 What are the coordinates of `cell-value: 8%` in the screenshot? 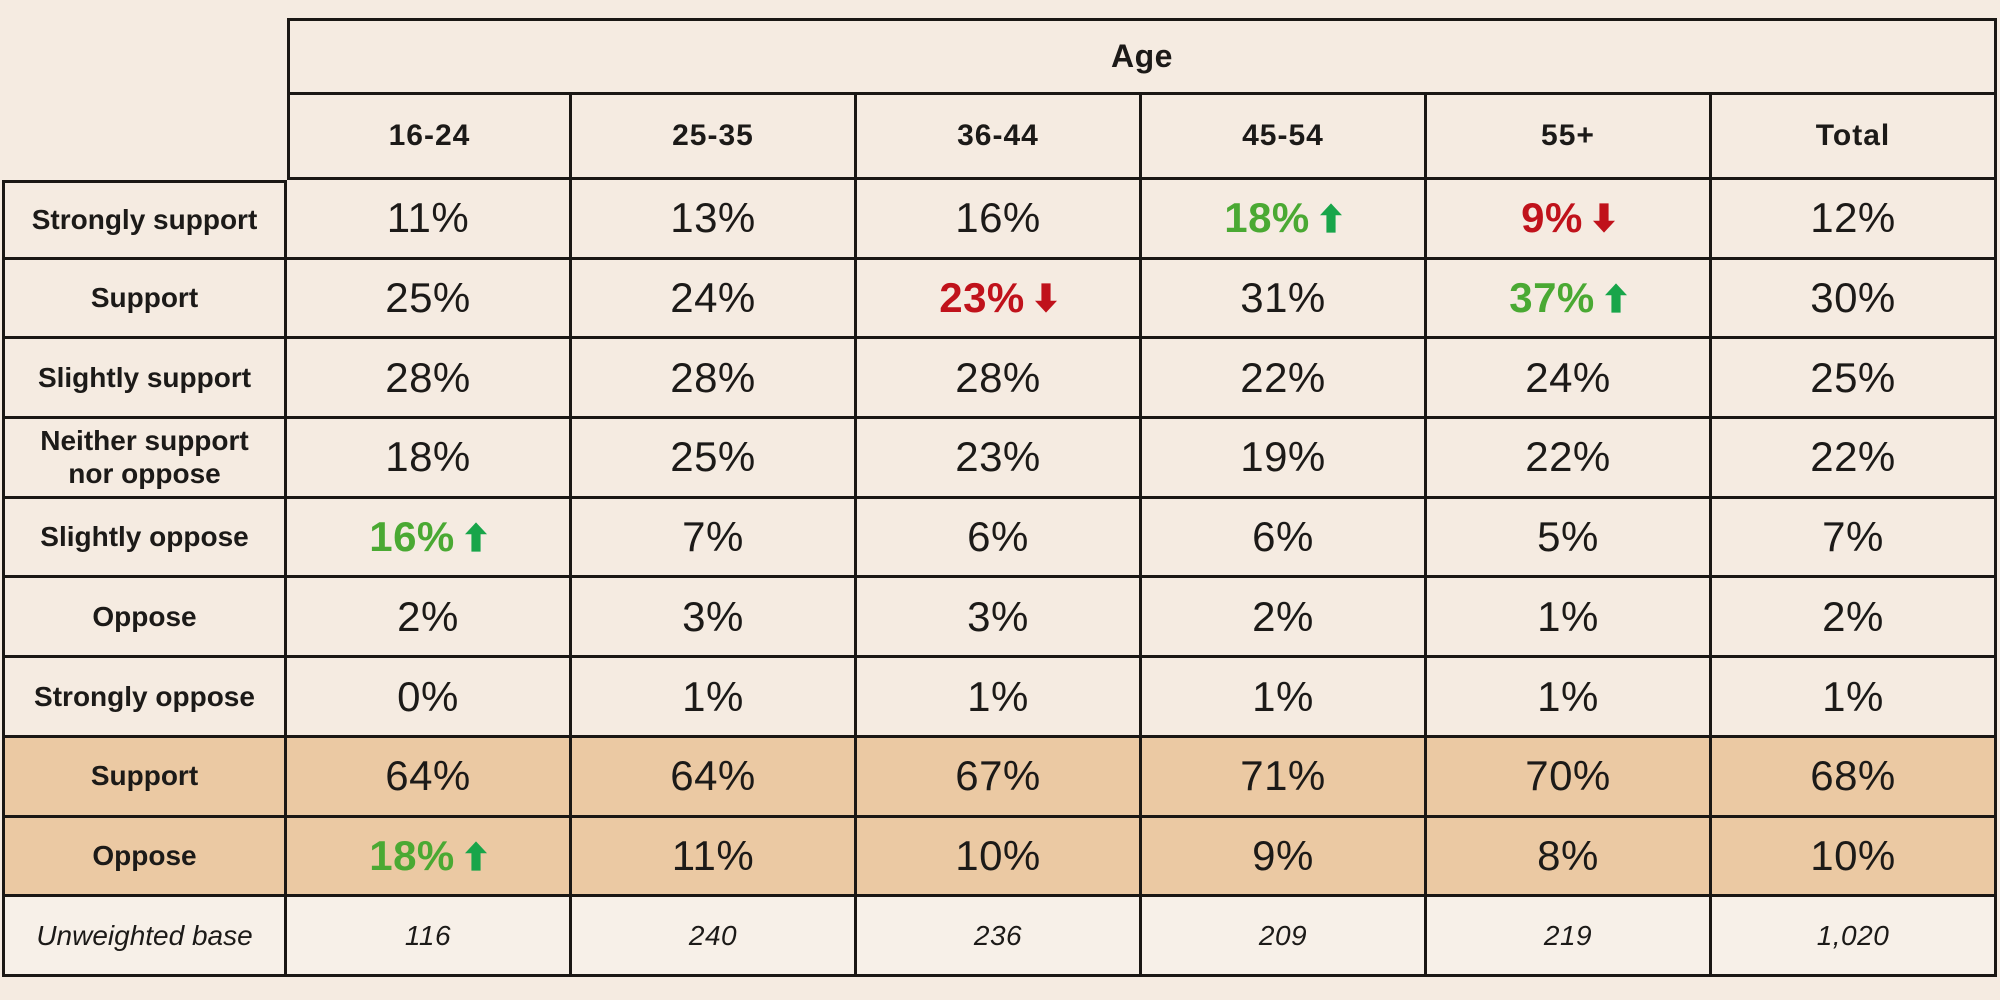 It's located at (1568, 855).